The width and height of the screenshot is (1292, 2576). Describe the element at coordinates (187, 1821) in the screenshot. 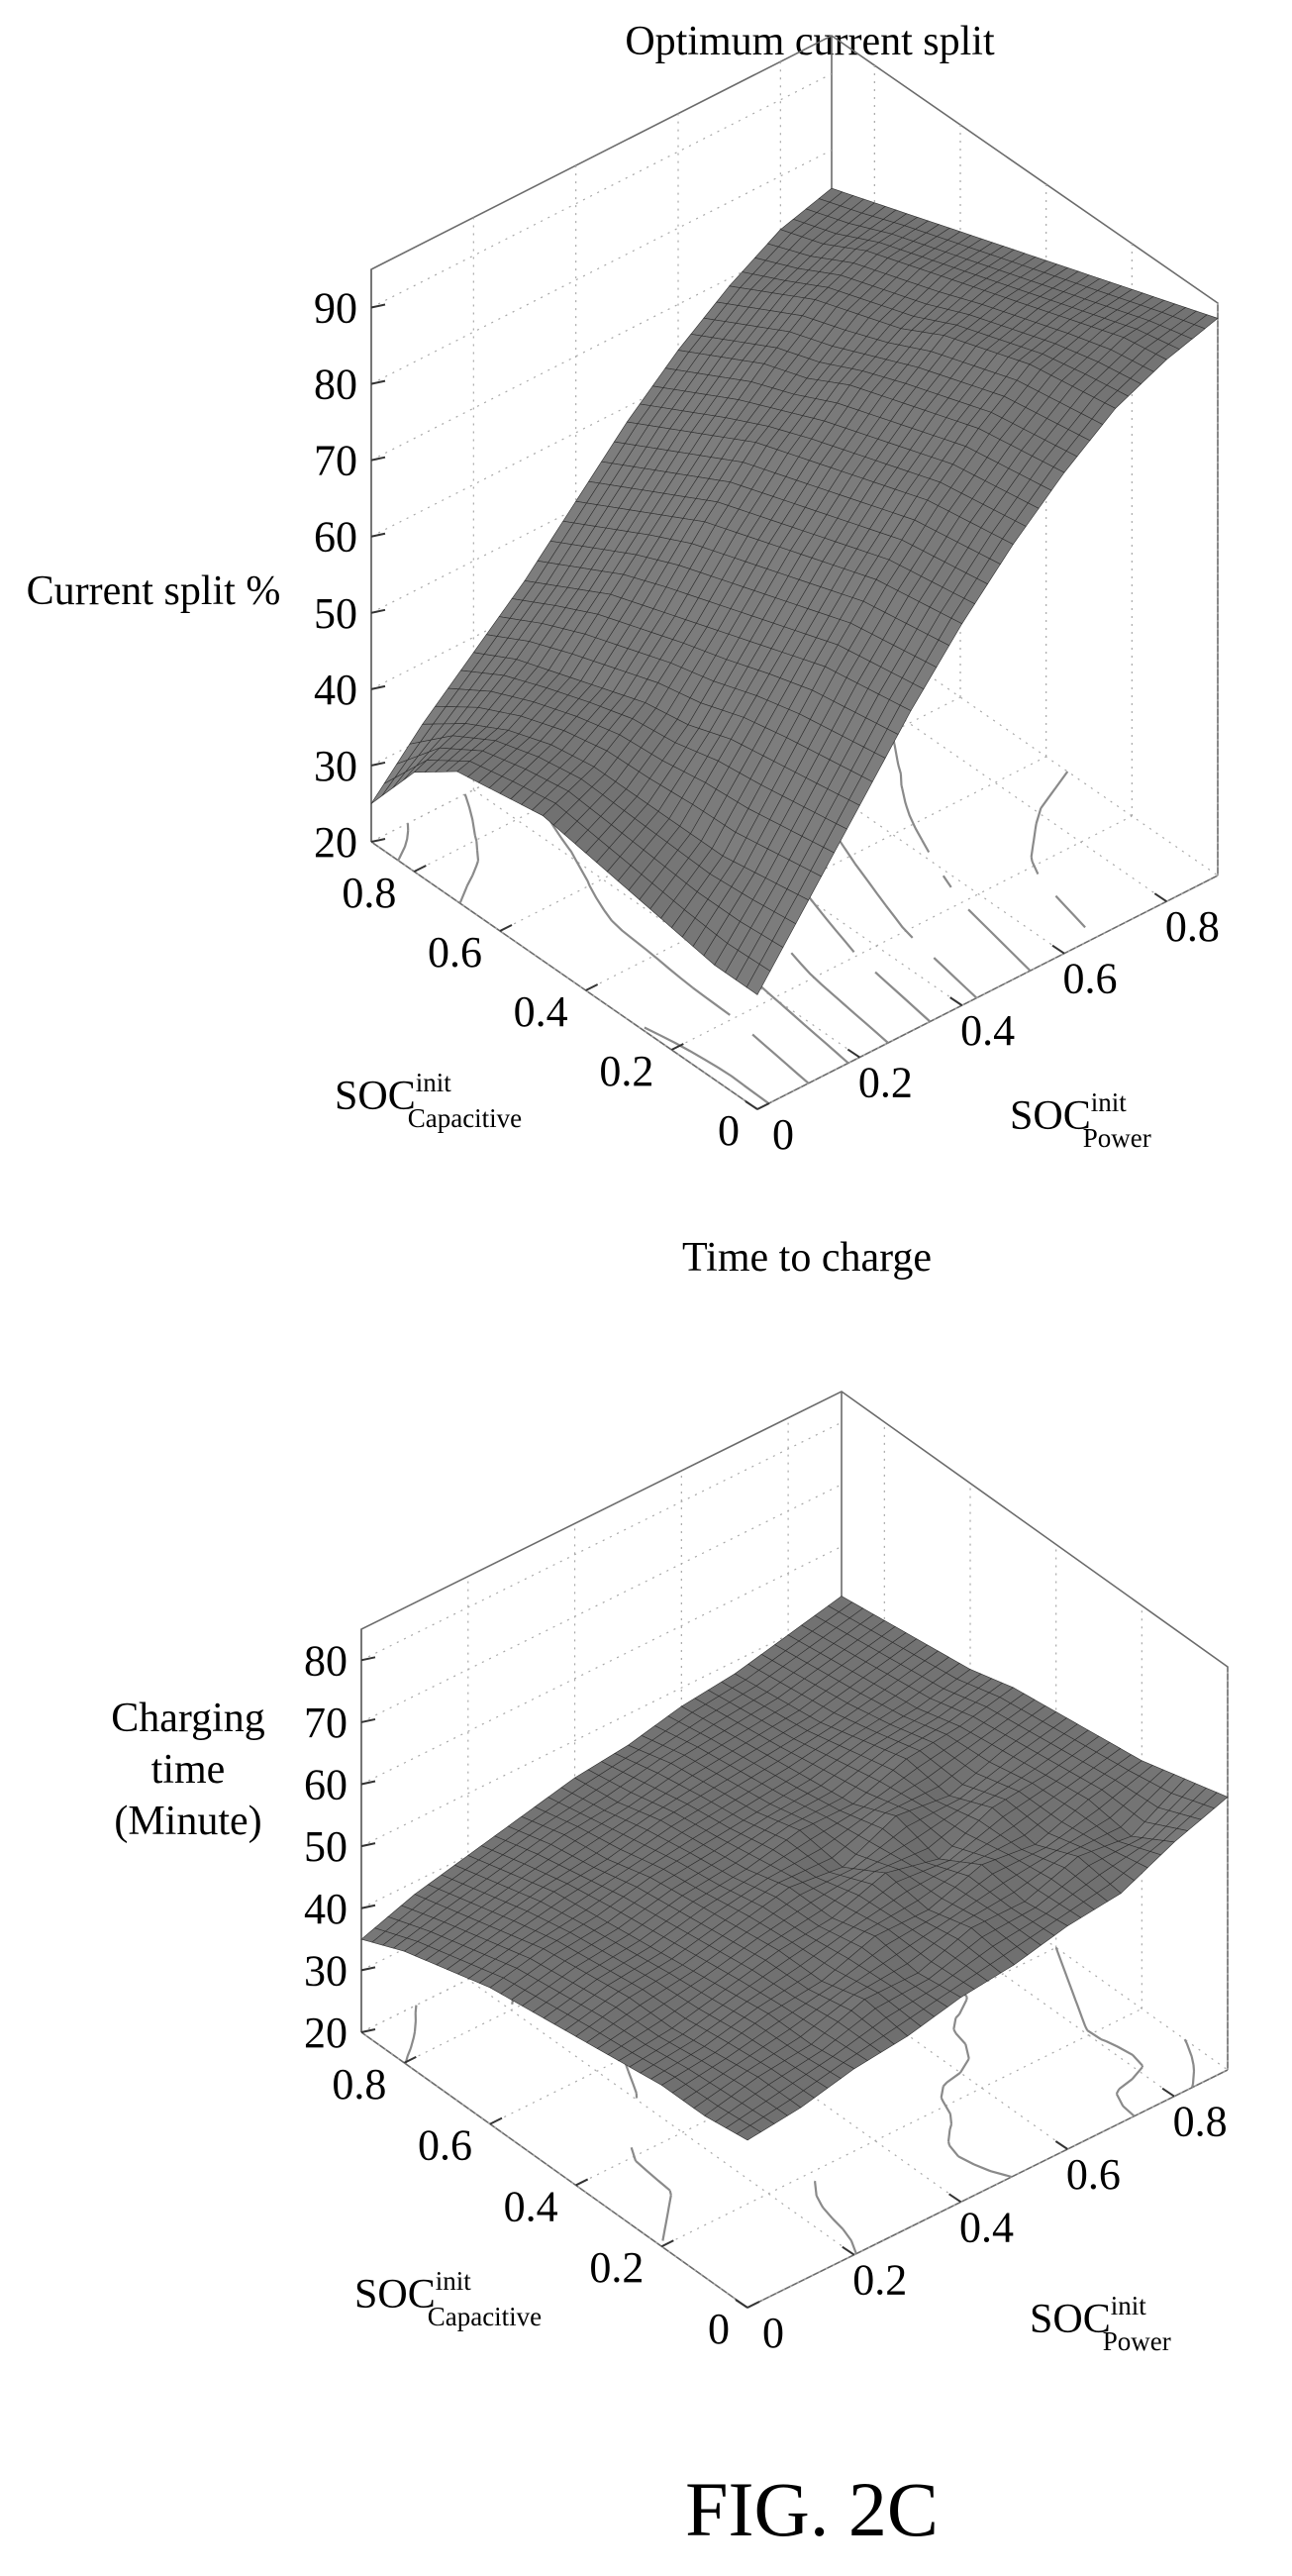

I see `chart-2-z-axis-label-line-3: (Minute)` at that location.